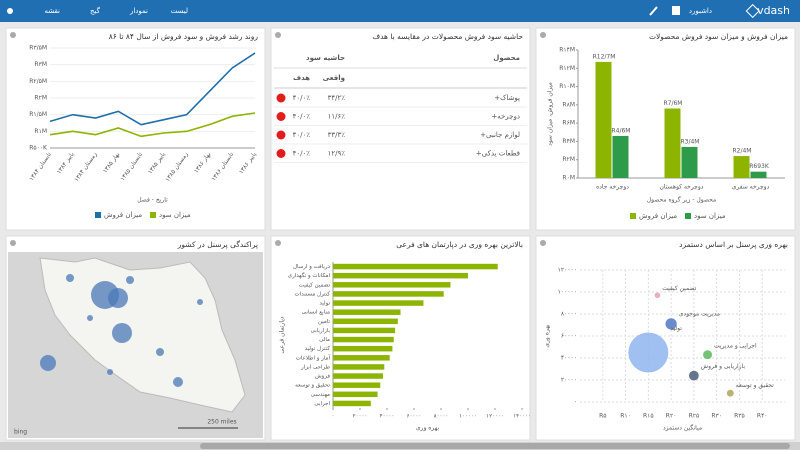  What do you see at coordinates (498, 154) in the screenshot?
I see `product-name: +قطعات یدکی` at bounding box center [498, 154].